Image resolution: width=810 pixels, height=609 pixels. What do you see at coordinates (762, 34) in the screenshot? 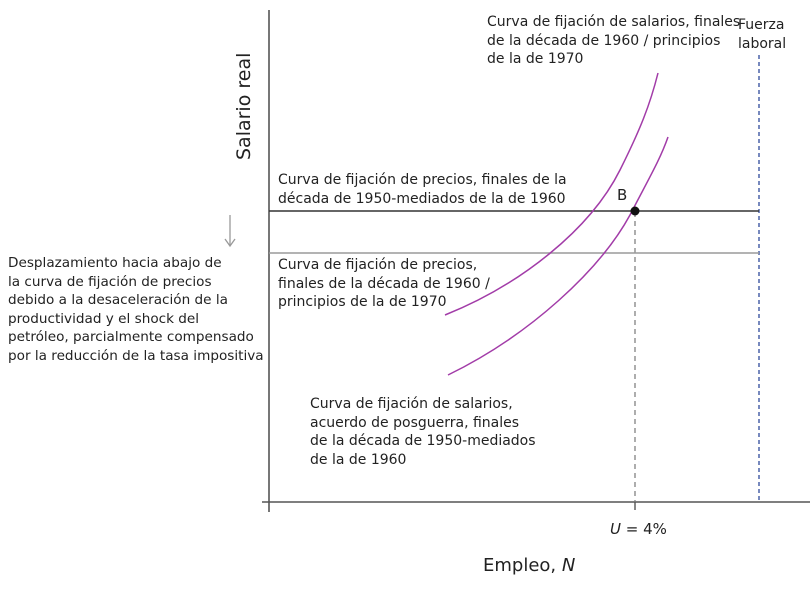
I see `labor-force-label: Fuerza laboral` at bounding box center [762, 34].